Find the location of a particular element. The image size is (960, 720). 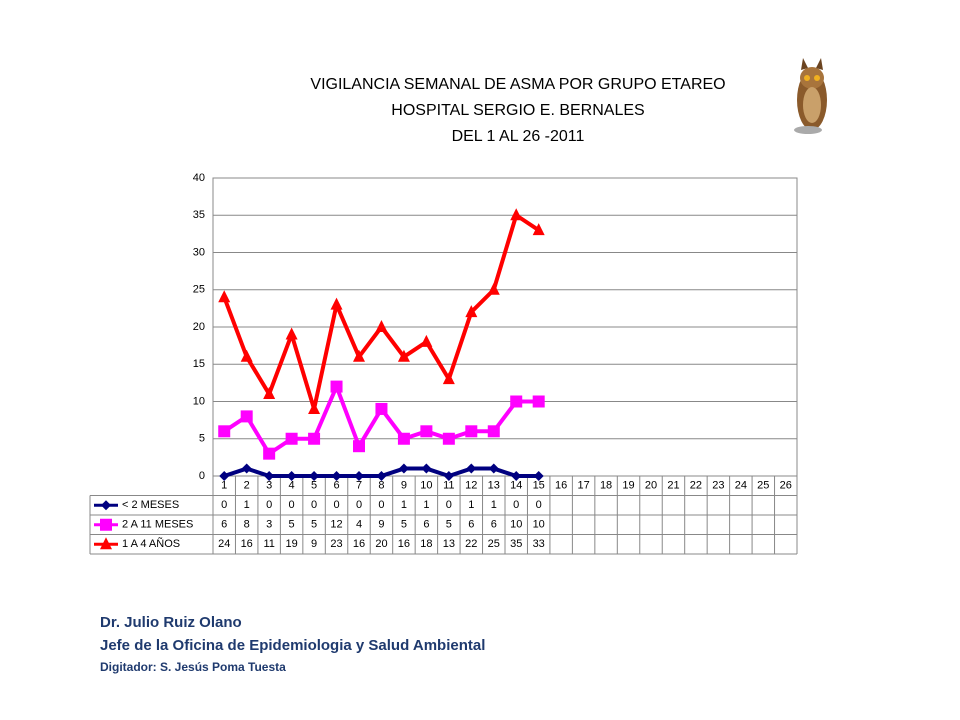

table-cell: 8 is located at coordinates (247, 525).